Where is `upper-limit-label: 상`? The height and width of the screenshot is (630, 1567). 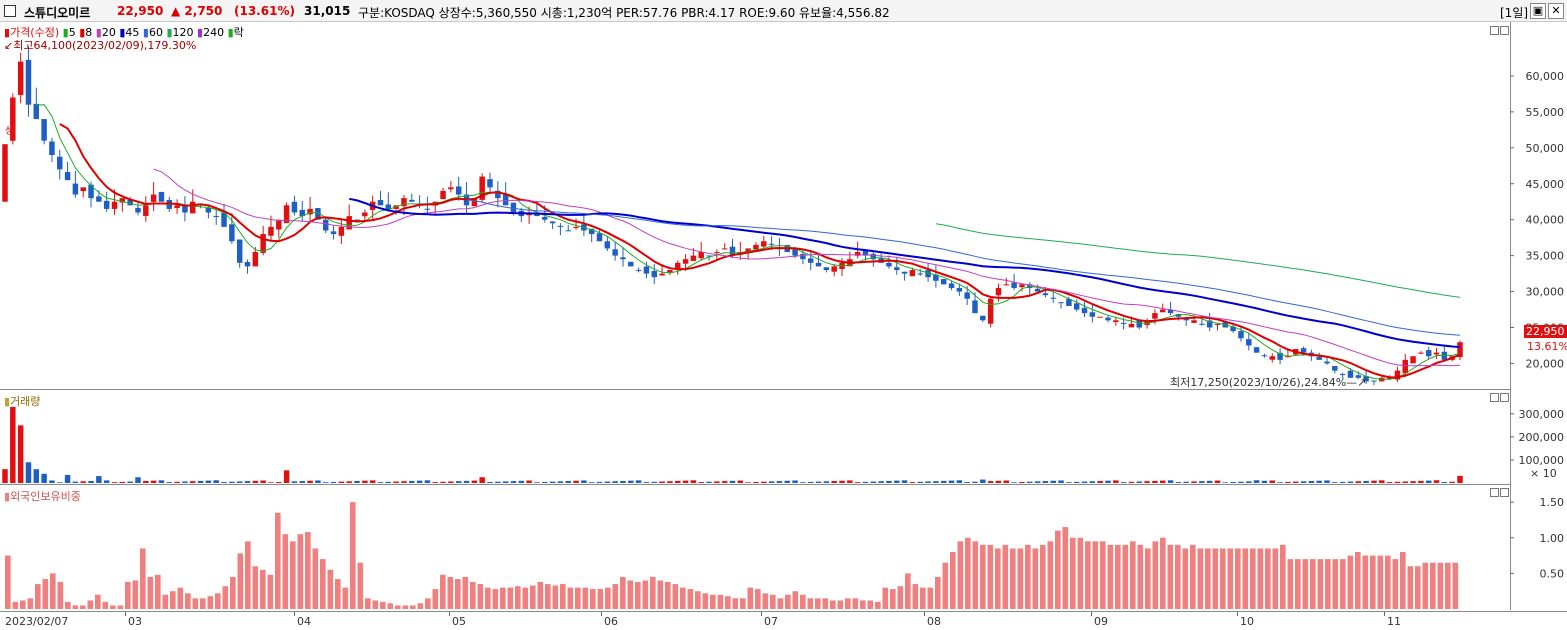
upper-limit-label: 상 is located at coordinates (7, 130).